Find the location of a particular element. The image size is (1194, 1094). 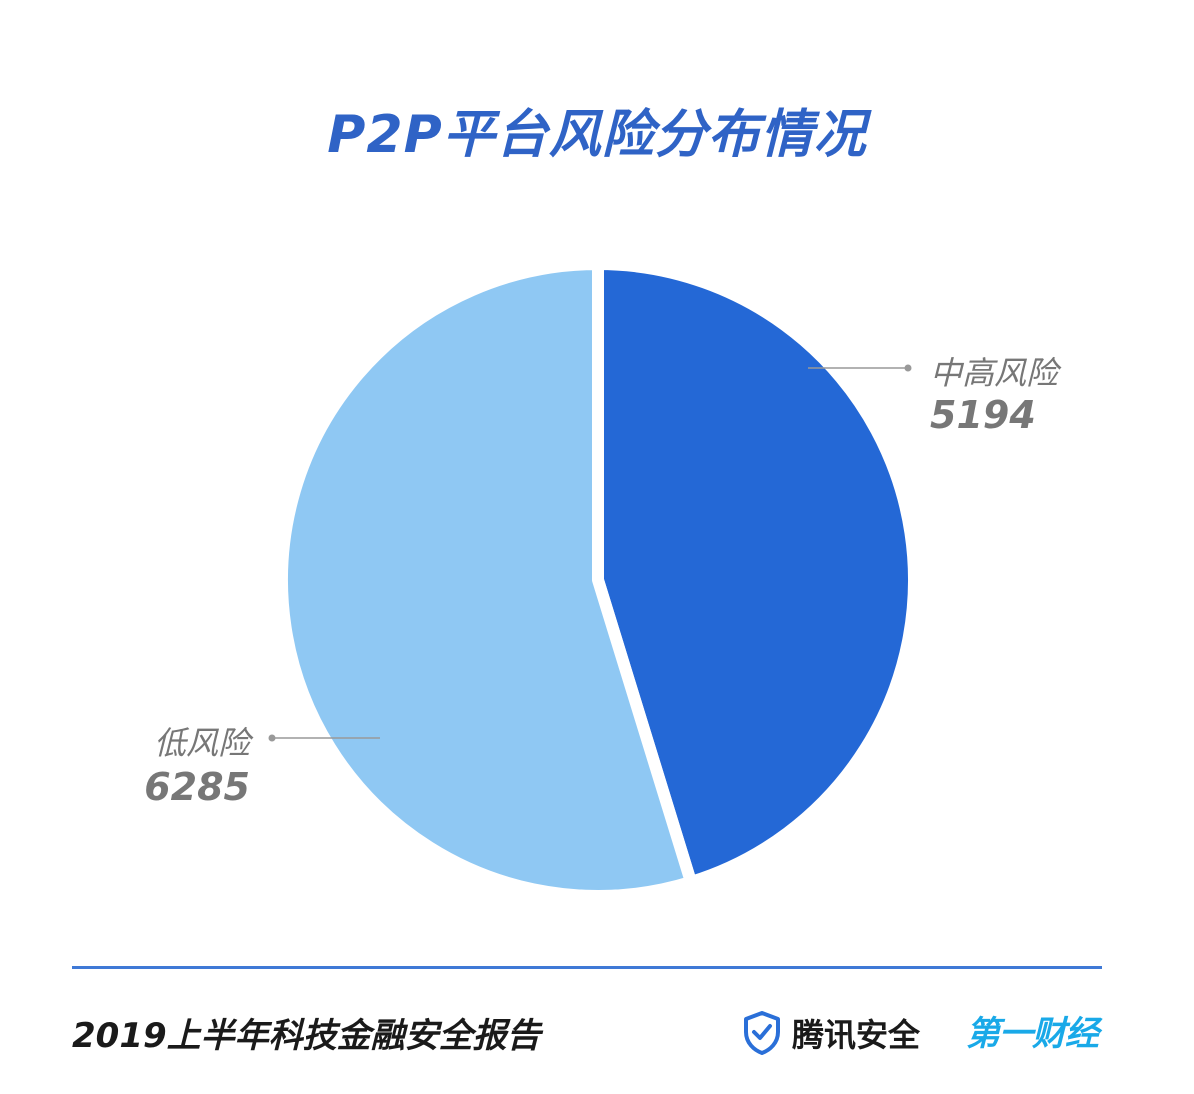

brand-yicai-label: 第一财经 is located at coordinates (1032, 1034).